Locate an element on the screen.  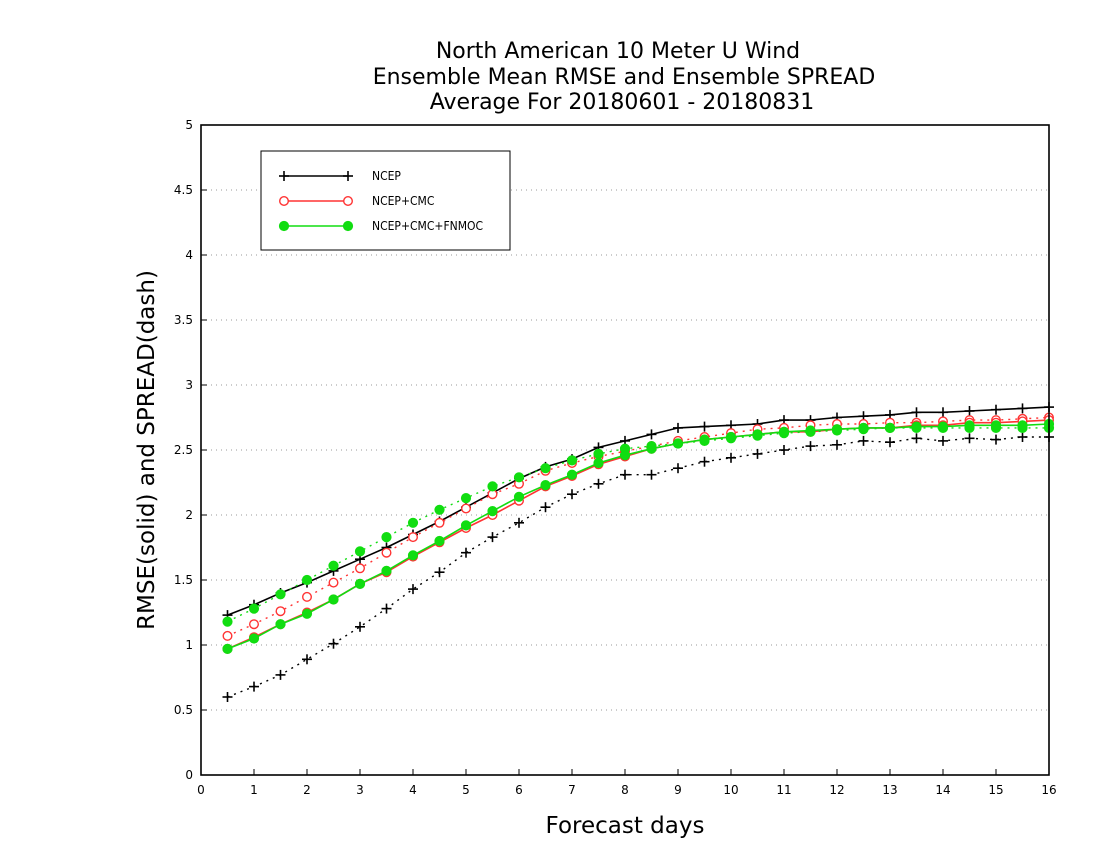
x-tick-label: 5 is located at coordinates (466, 790).